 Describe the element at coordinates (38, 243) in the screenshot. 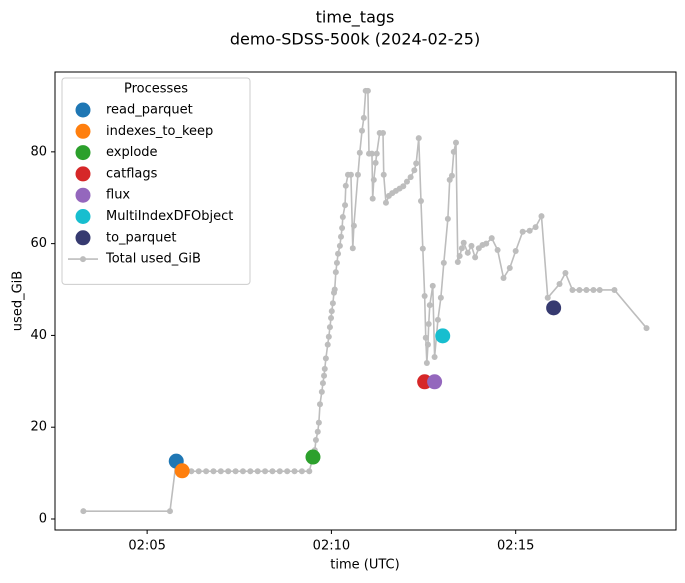

I see `y-tick-label: 60` at that location.